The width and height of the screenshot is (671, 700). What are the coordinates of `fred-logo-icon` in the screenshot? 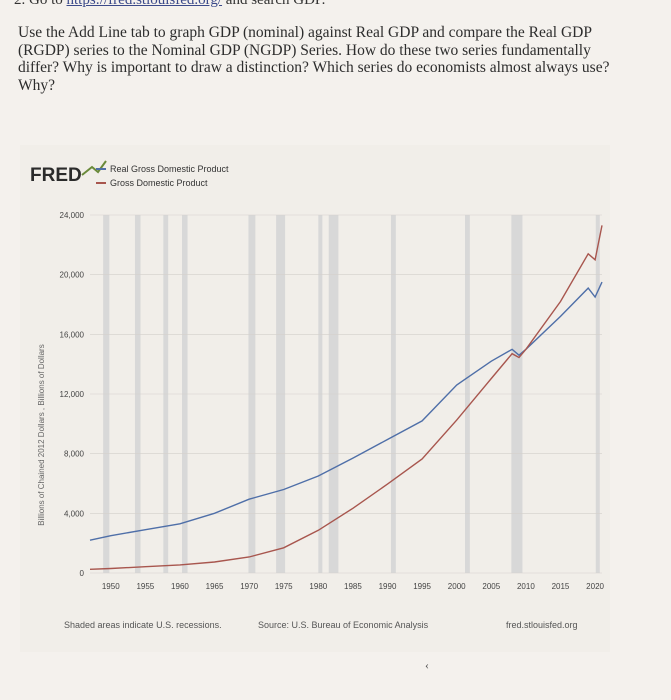 It's located at (94, 168).